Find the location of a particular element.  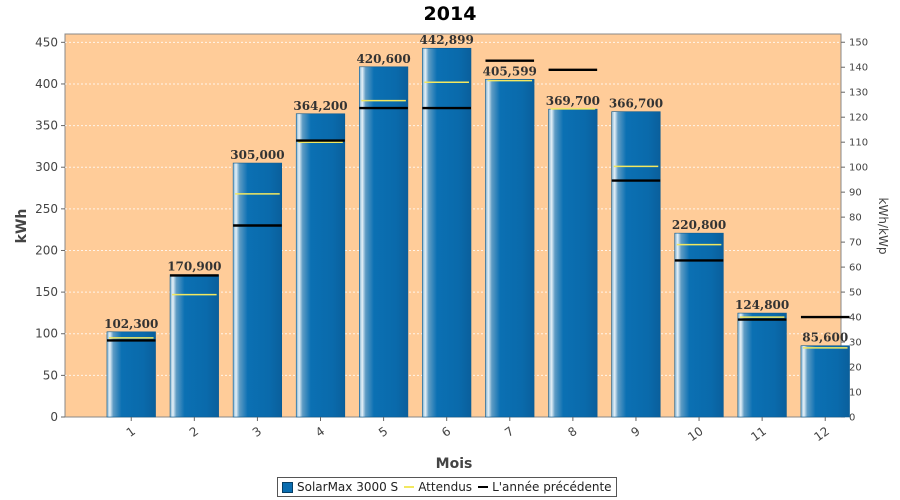

y-axis-label: kWh is located at coordinates (22, 226).